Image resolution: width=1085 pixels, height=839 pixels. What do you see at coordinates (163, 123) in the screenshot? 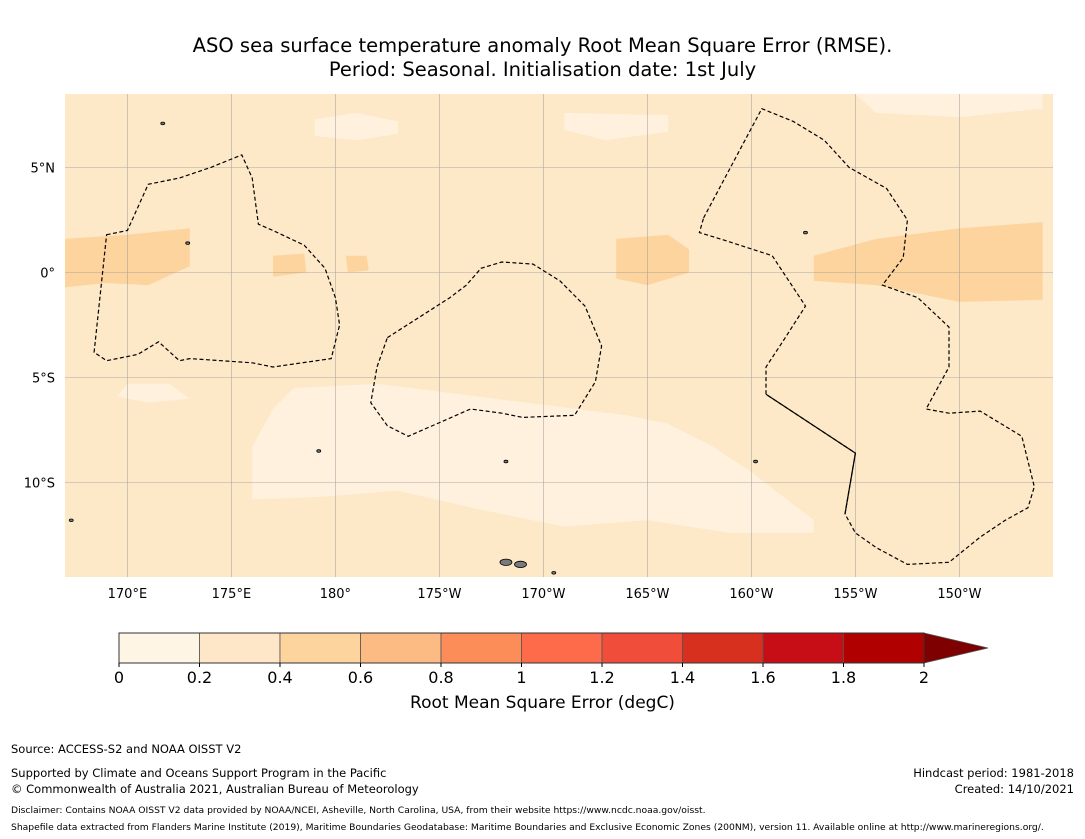
I see `island-marshall` at bounding box center [163, 123].